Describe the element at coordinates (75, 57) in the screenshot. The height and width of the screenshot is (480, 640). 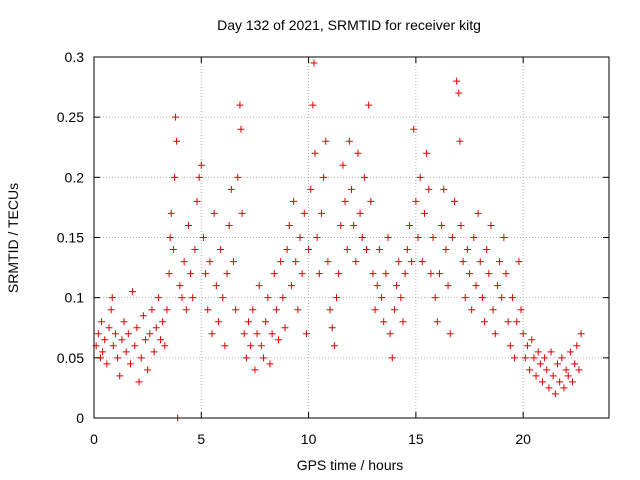
I see `y-tick-label: 0.3` at that location.